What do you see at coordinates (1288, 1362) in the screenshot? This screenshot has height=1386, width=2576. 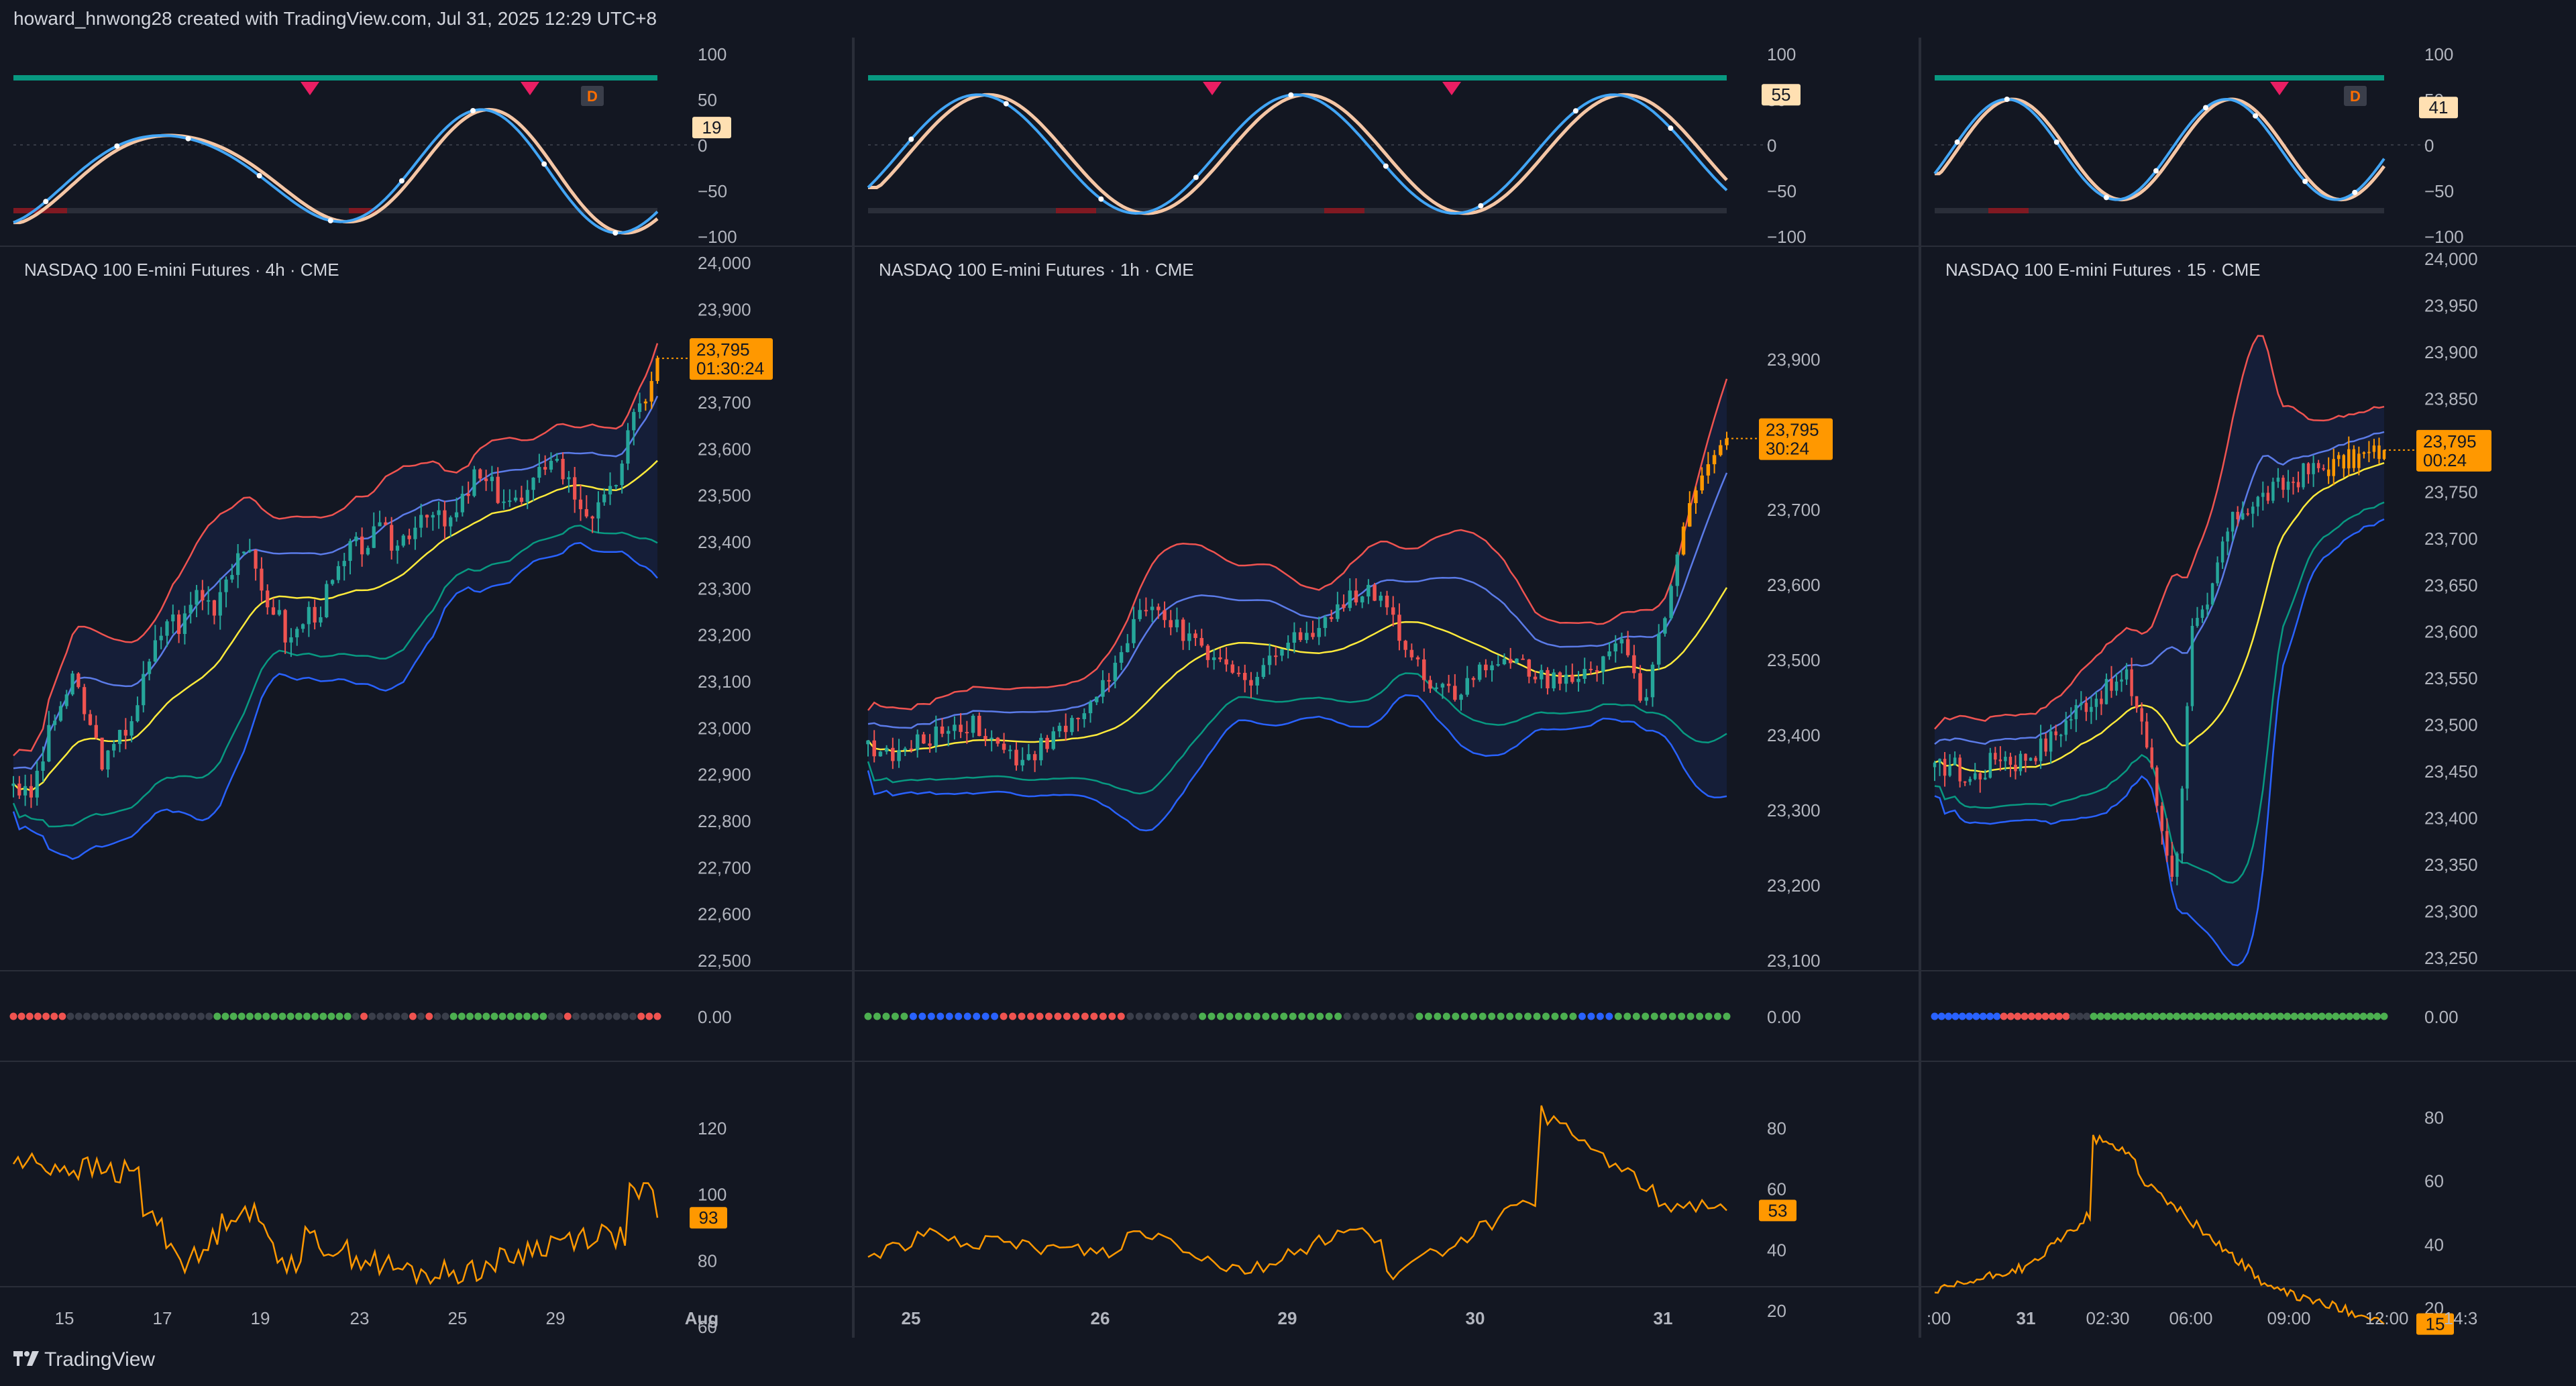 I see `footer-bar: TradingView` at bounding box center [1288, 1362].